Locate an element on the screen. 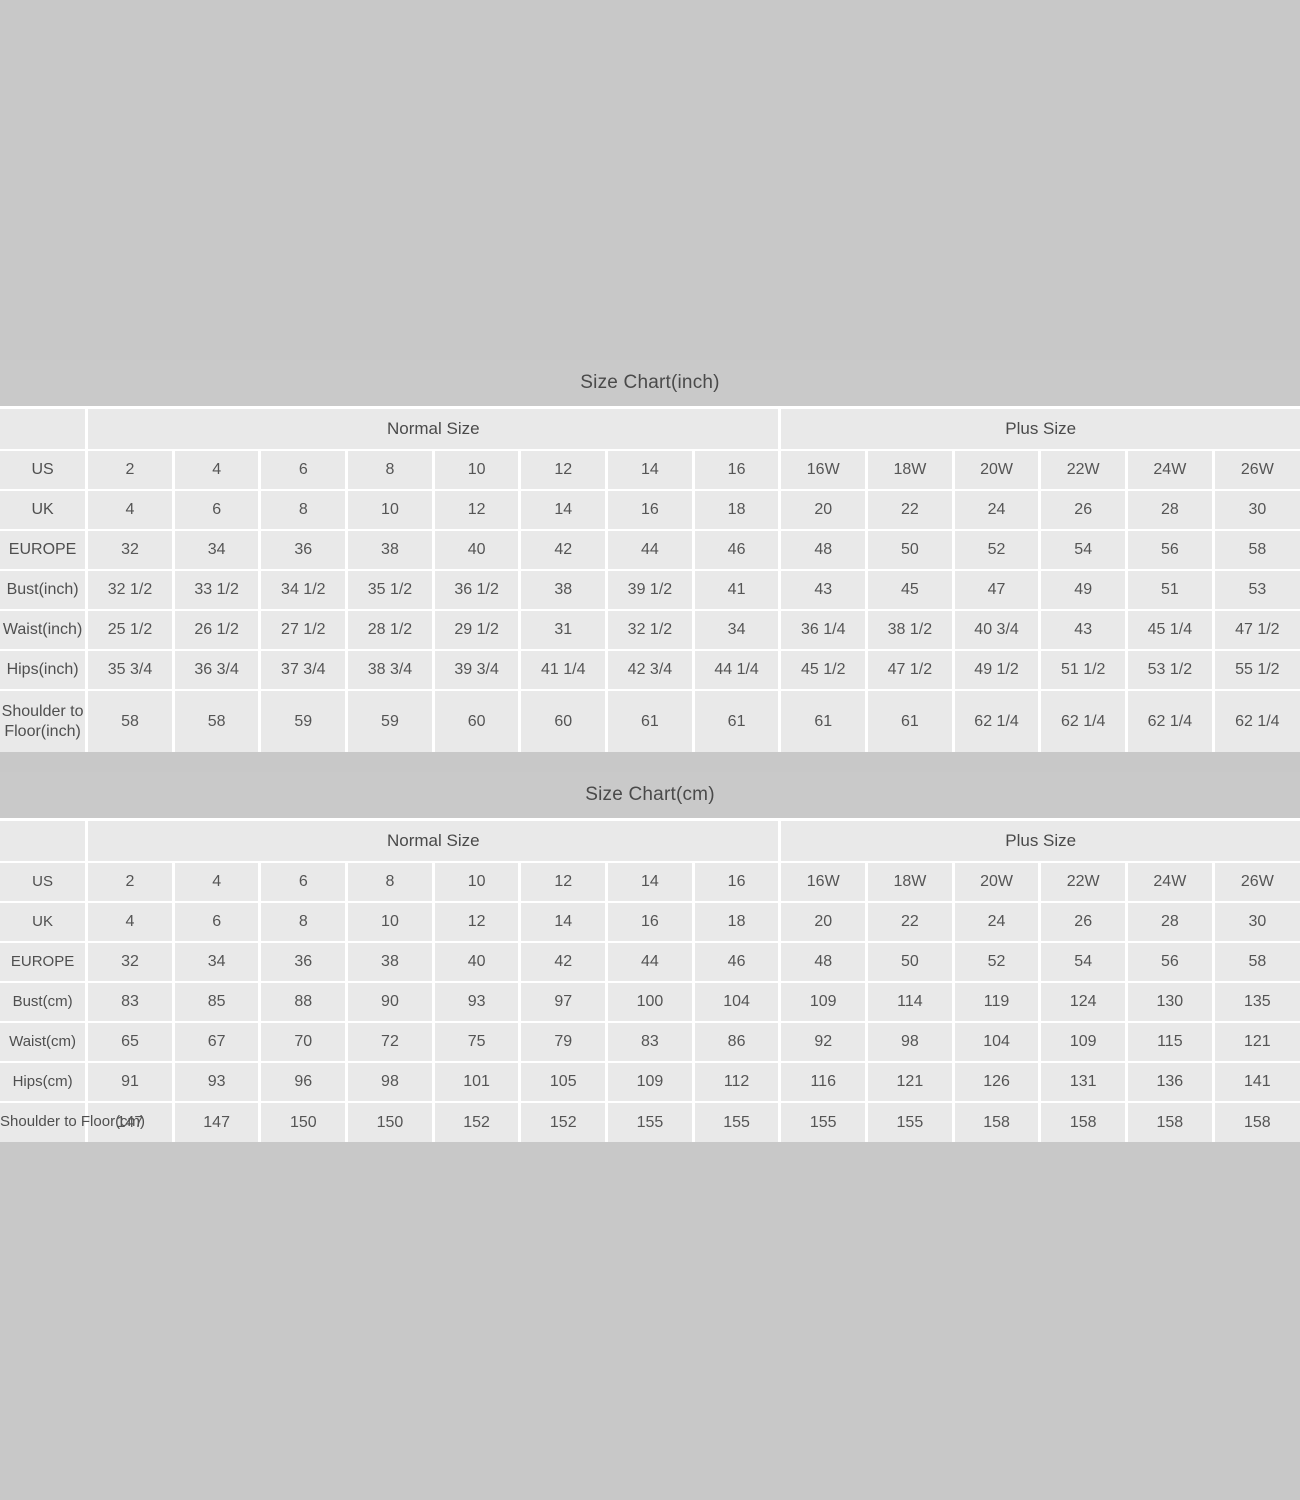 This screenshot has width=1300, height=1500. table-cell: 27 1/2 is located at coordinates (304, 630).